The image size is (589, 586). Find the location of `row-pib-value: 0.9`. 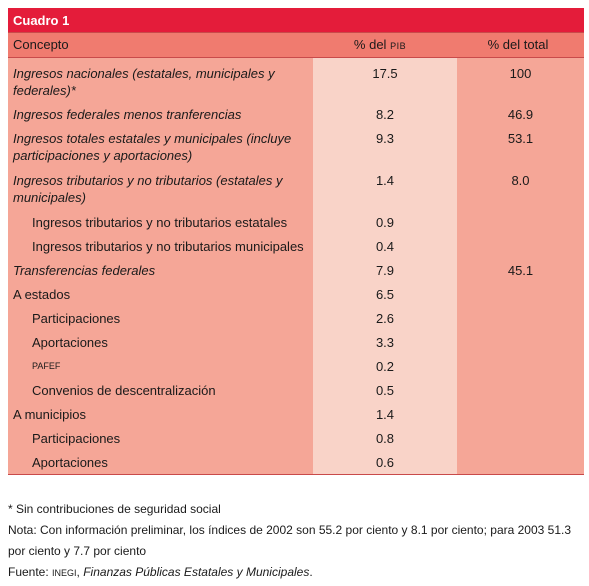

row-pib-value: 0.9 is located at coordinates (385, 222).